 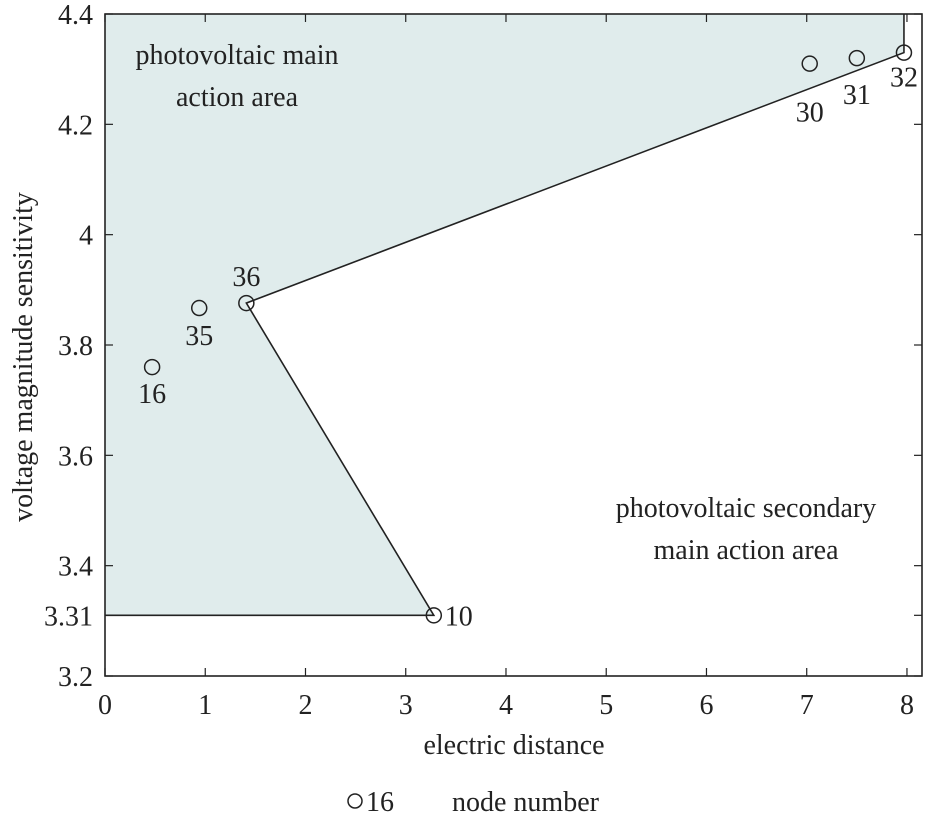 What do you see at coordinates (857, 95) in the screenshot?
I see `node-31-label: 31` at bounding box center [857, 95].